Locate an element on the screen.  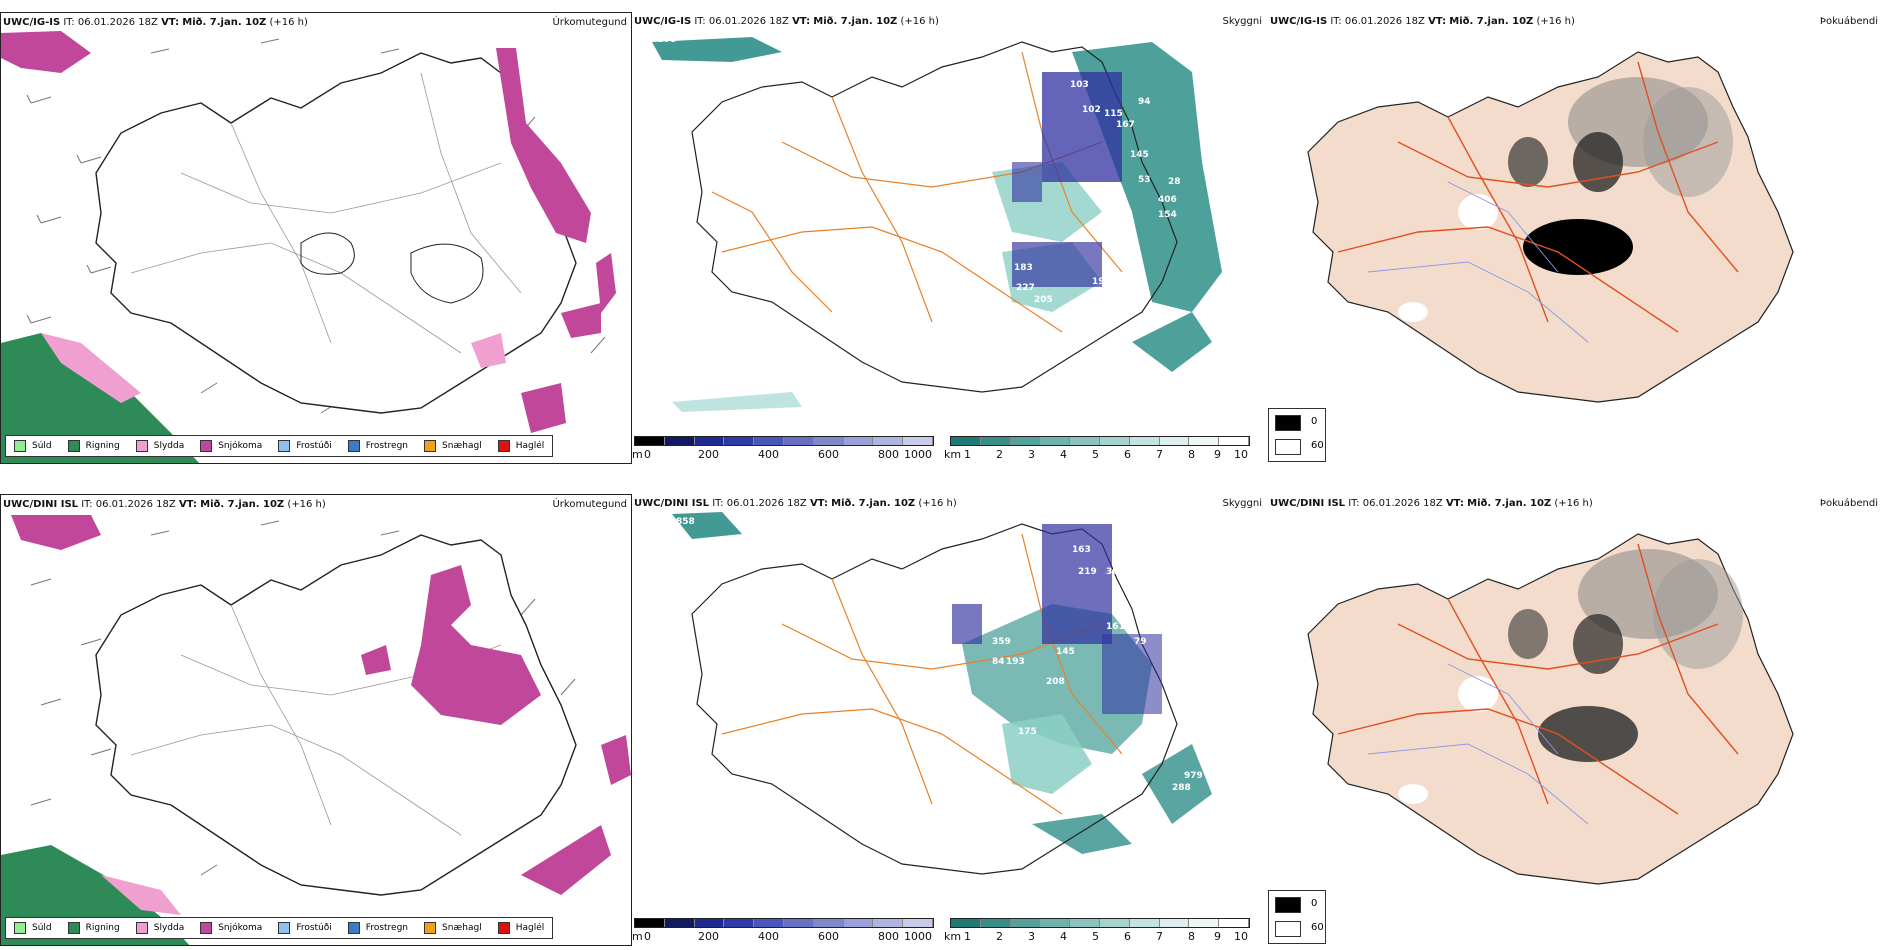
ceiling-tick: 200 is located at coordinates (708, 936).